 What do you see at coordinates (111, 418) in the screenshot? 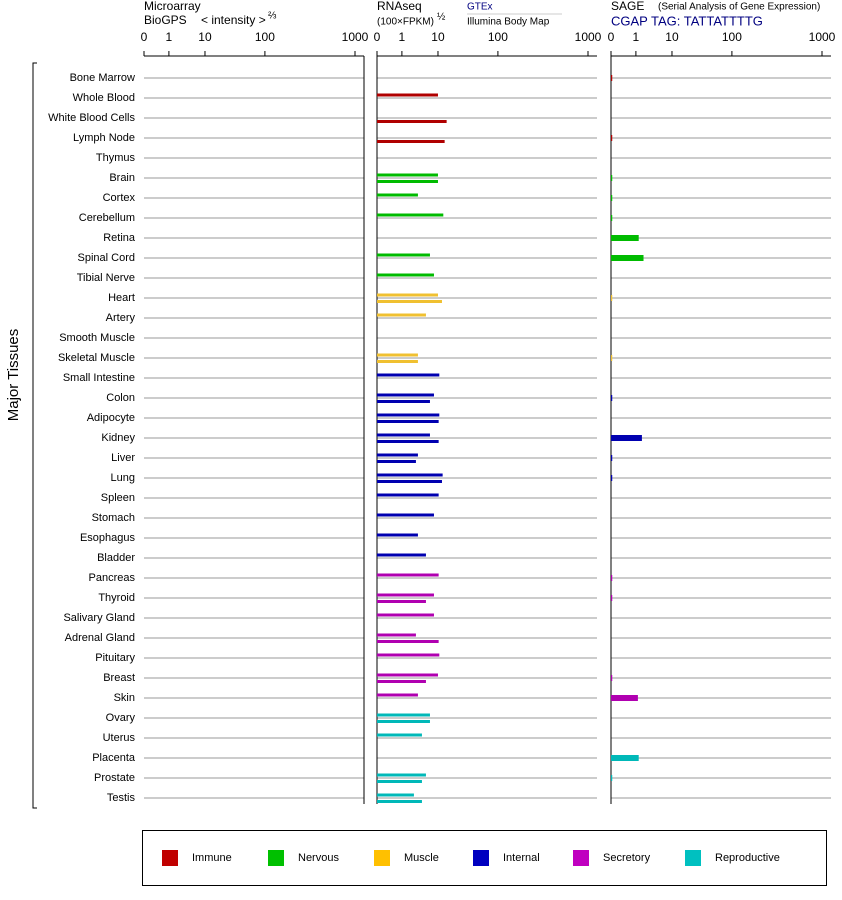
I see `category-label: Adipocyte` at bounding box center [111, 418].